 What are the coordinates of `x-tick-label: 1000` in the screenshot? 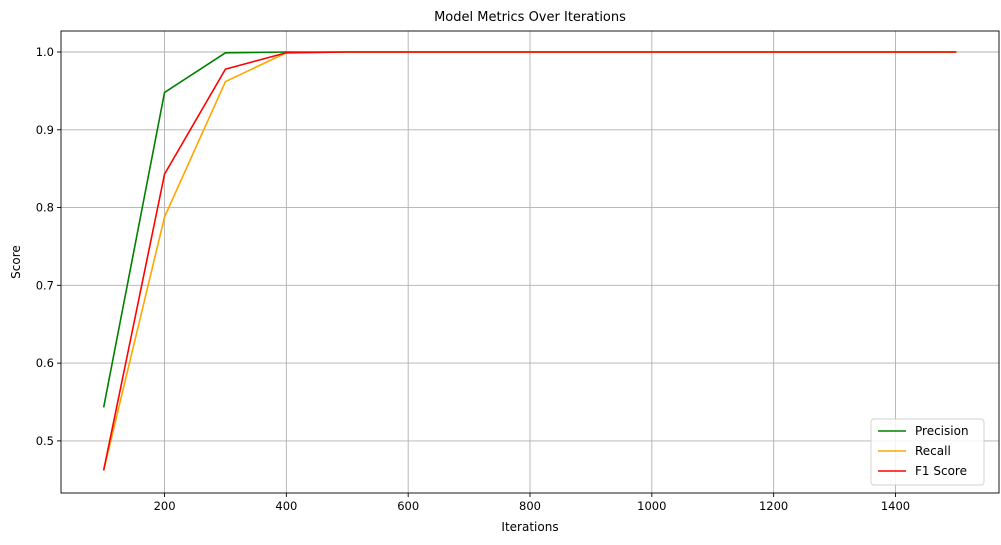 It's located at (651, 506).